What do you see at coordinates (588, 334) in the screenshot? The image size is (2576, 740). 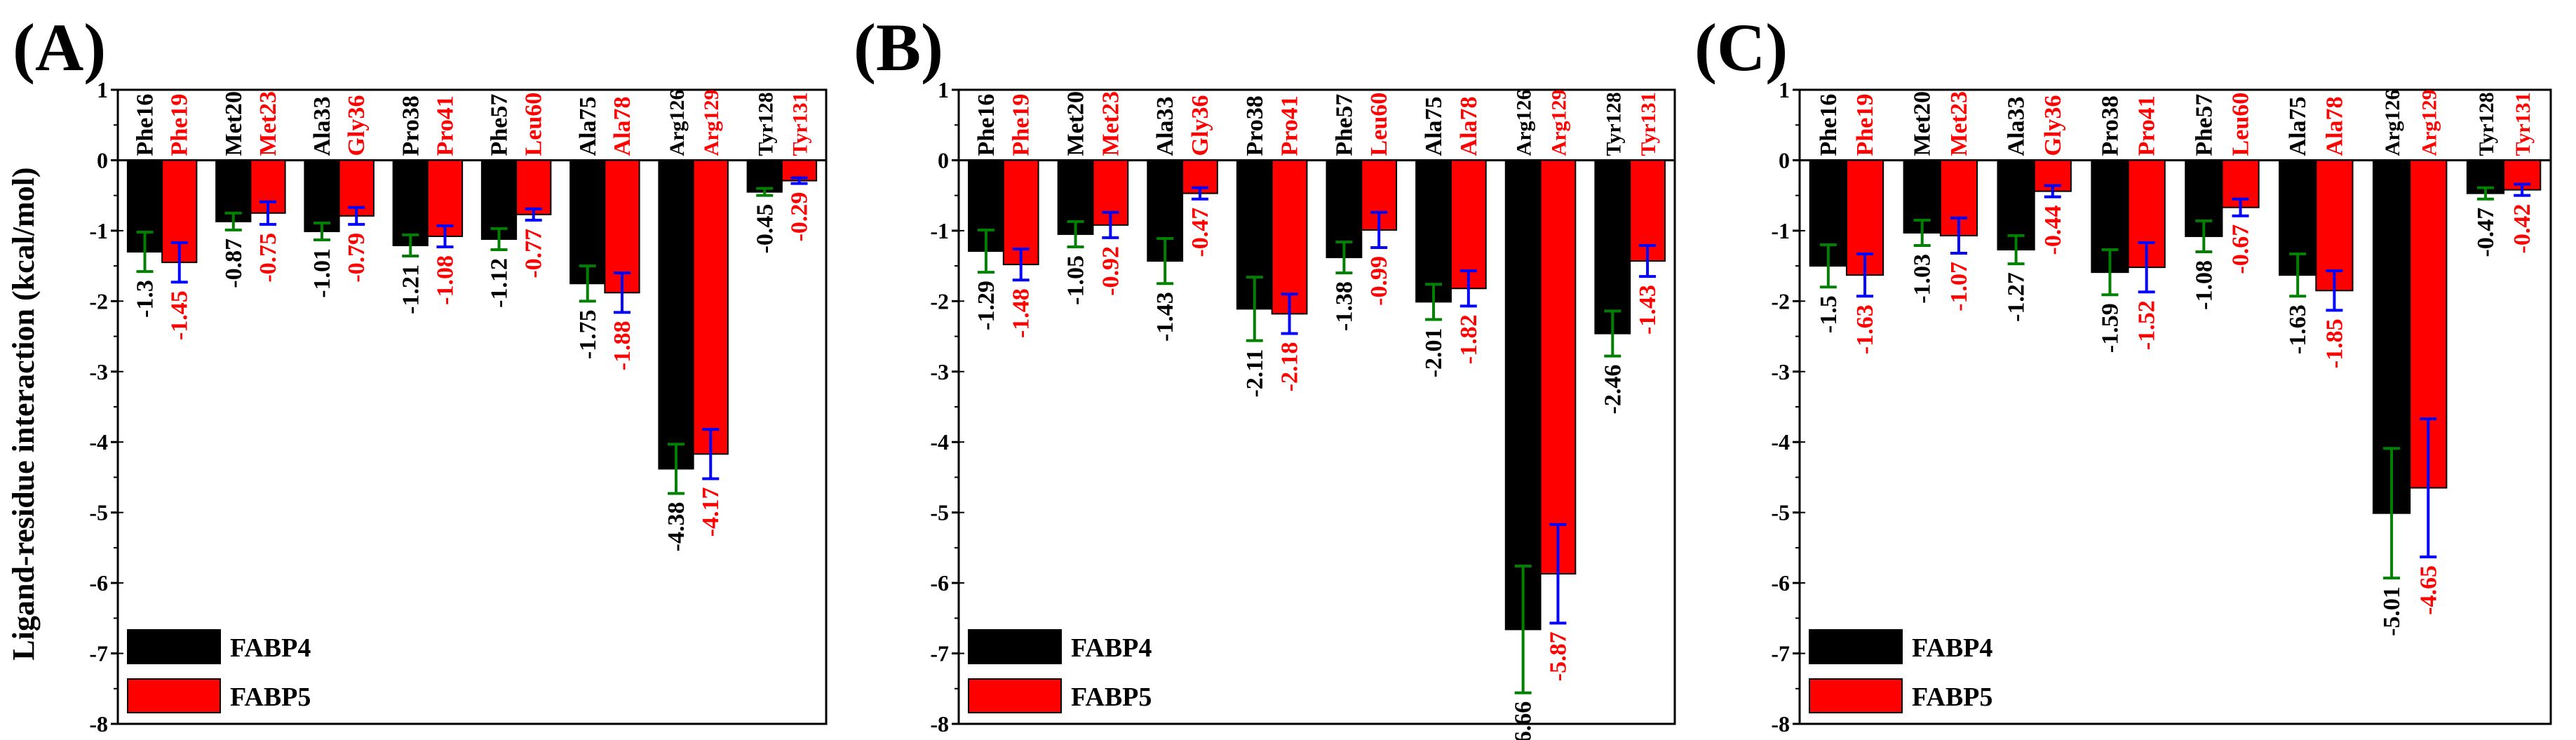 I see `fabp4-value-label: -1.75` at bounding box center [588, 334].